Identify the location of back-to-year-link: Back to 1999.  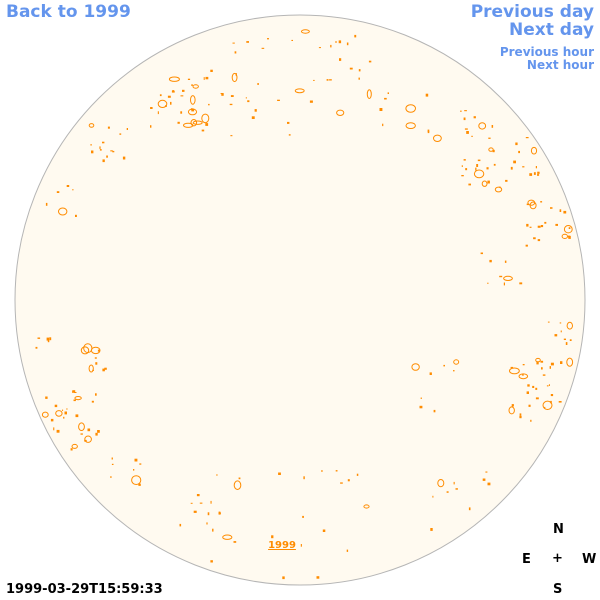
(68, 12).